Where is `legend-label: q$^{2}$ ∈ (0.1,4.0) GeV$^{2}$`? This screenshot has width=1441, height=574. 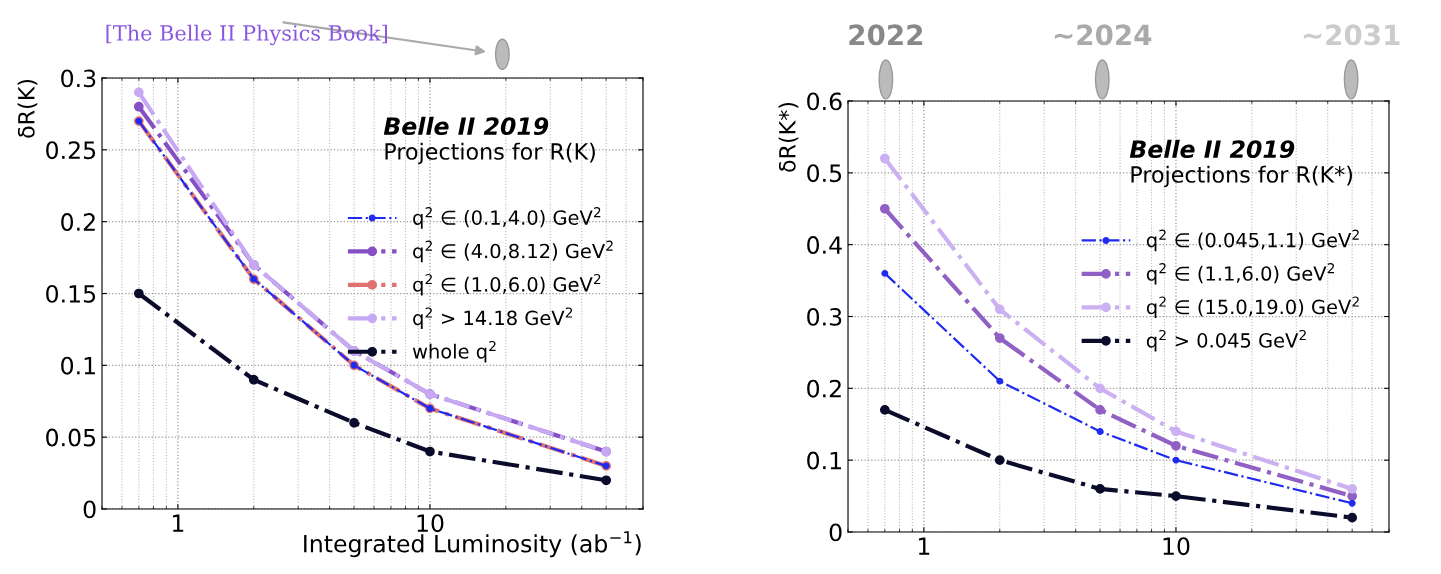 legend-label: q$^{2}$ ∈ (0.1,4.0) GeV$^{2}$ is located at coordinates (507, 218).